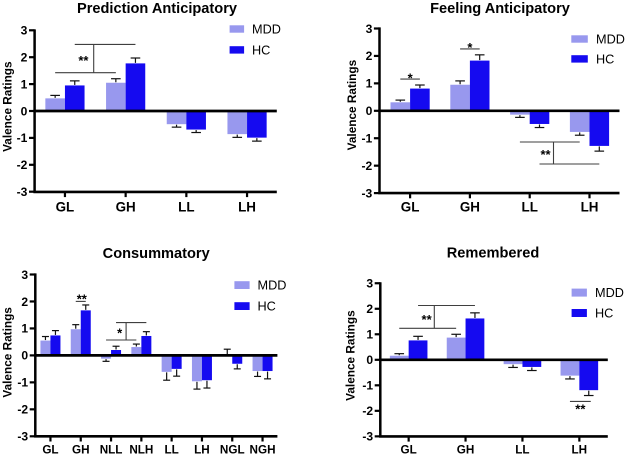 The width and height of the screenshot is (625, 456). Describe the element at coordinates (263, 449) in the screenshot. I see `svg-text: NGH` at that location.